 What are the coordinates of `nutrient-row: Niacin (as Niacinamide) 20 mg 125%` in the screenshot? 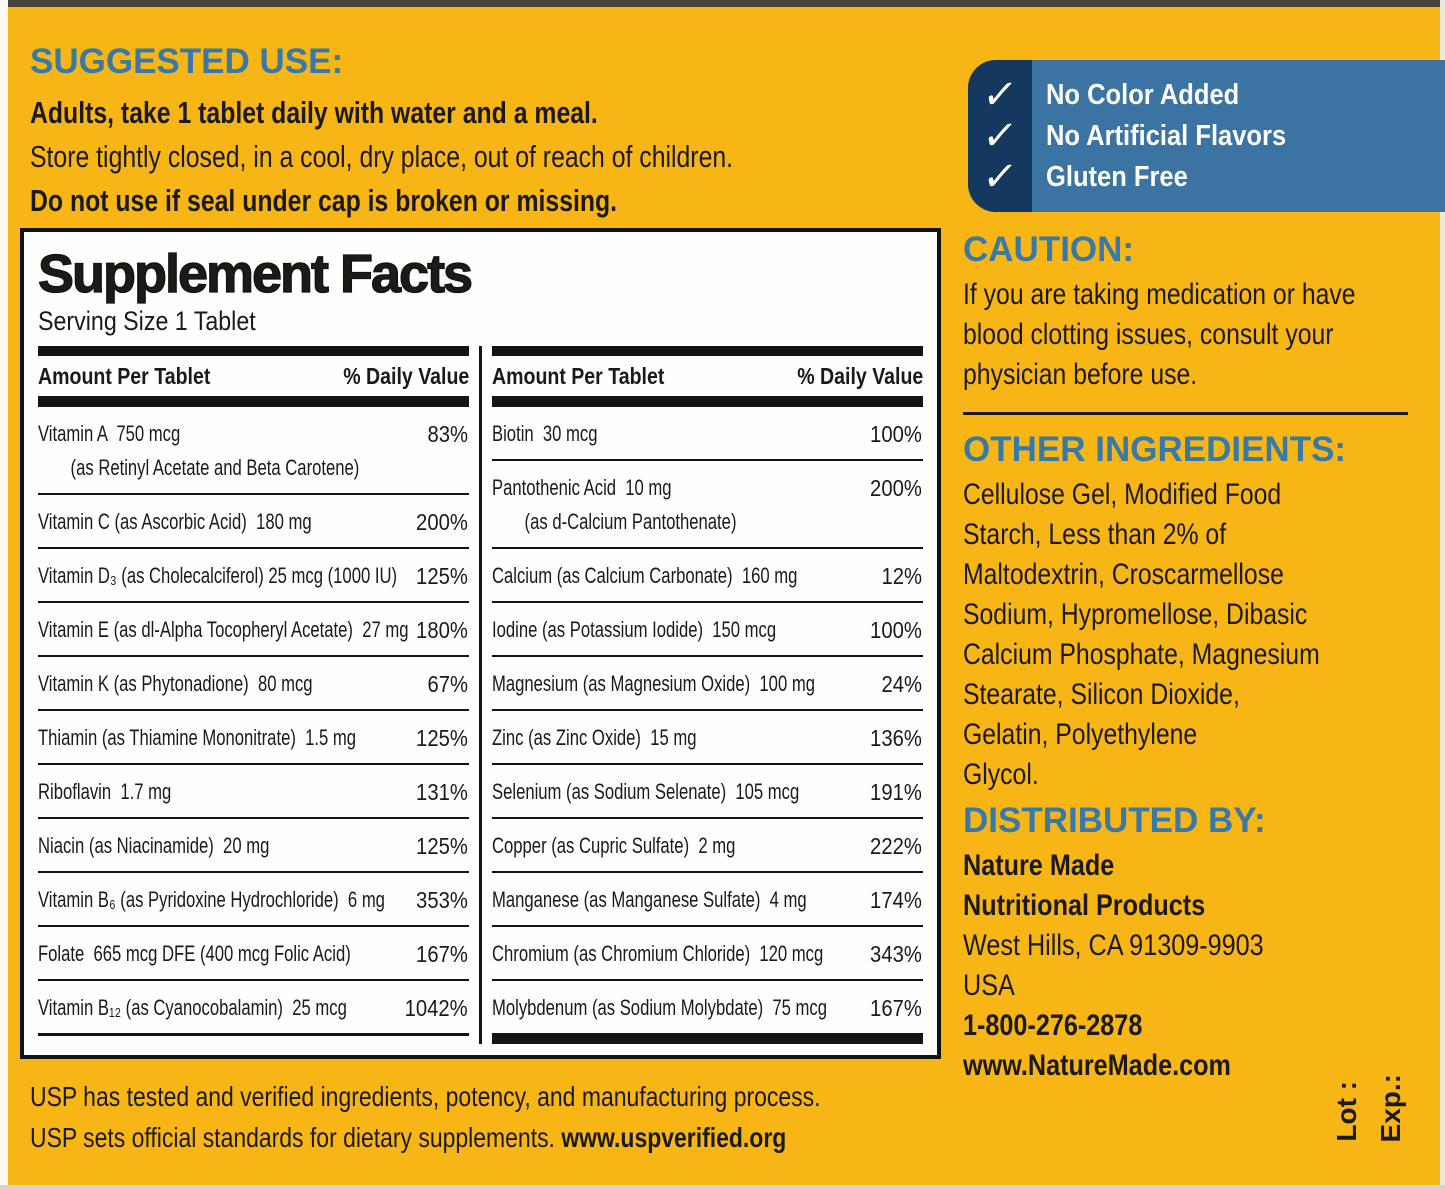 It's located at (253, 844).